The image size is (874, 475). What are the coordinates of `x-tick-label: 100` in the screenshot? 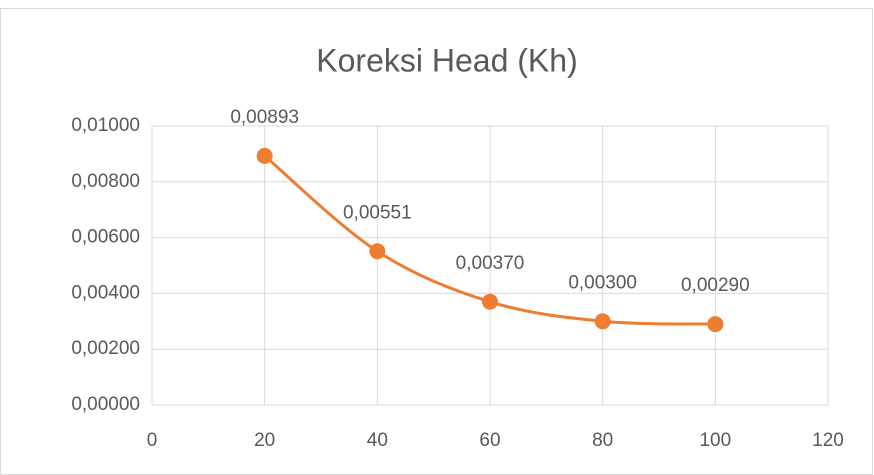 It's located at (715, 440).